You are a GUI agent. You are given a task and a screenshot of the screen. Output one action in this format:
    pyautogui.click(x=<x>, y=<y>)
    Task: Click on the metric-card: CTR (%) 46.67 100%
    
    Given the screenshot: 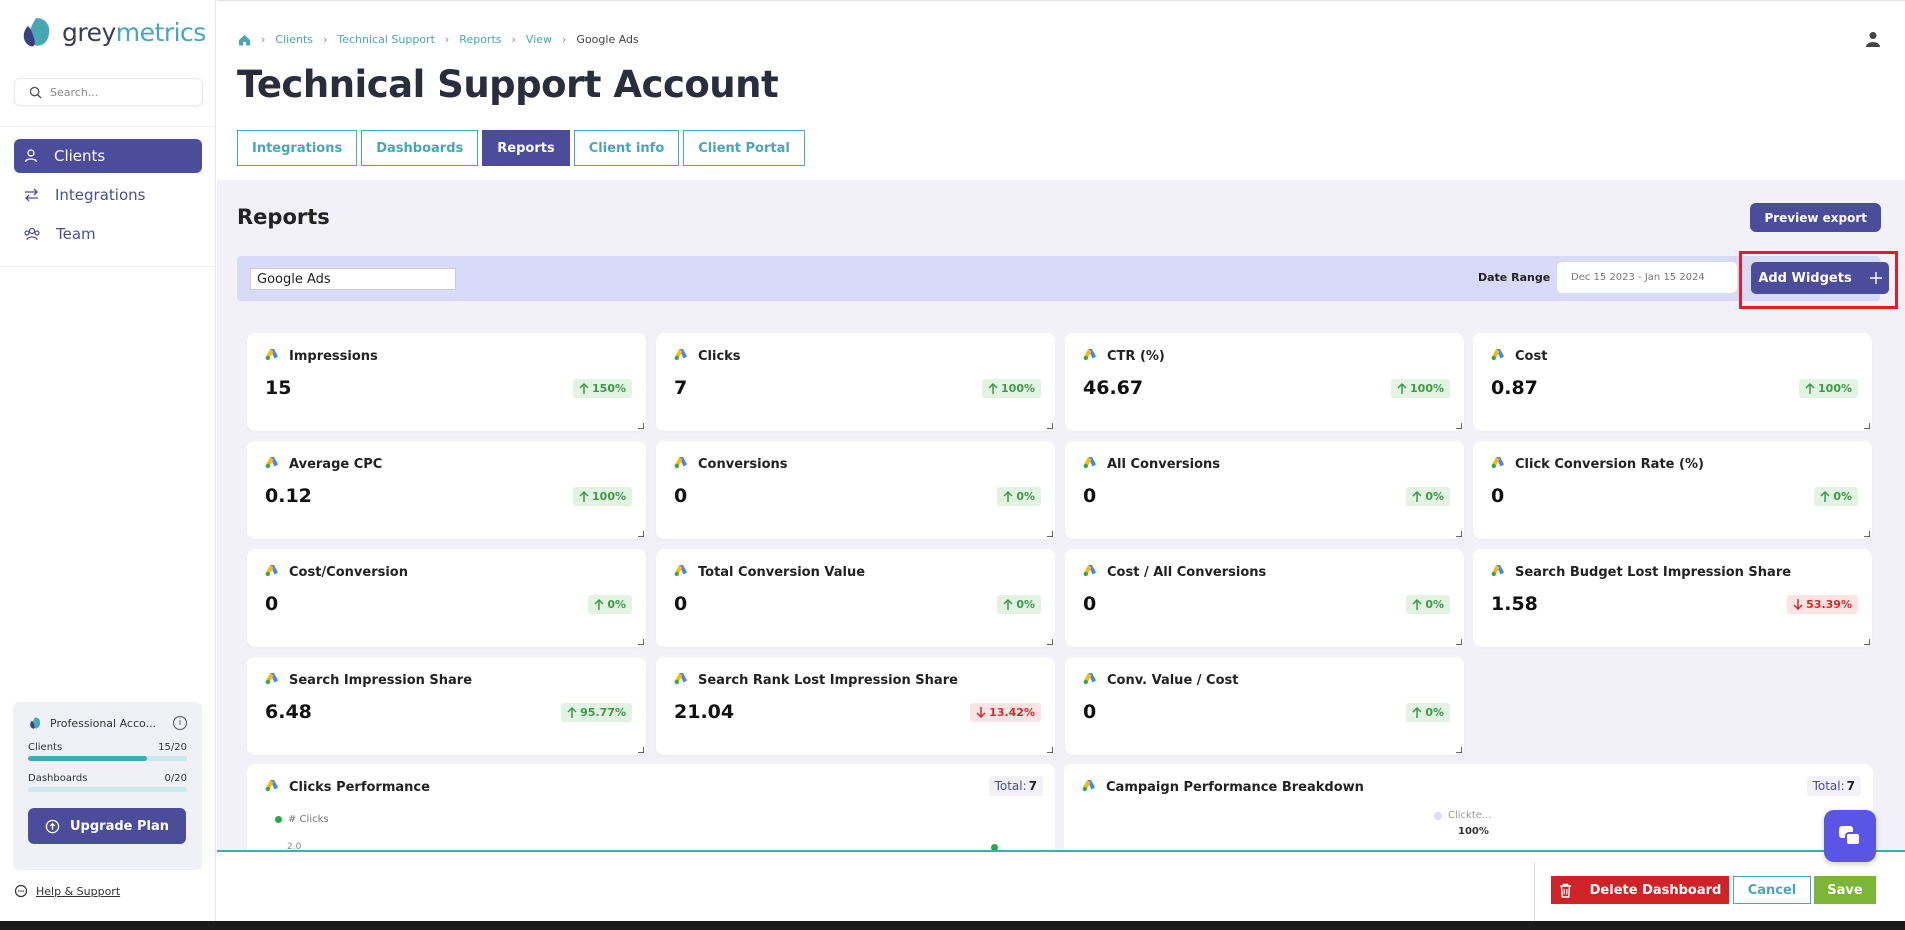 What is the action you would take?
    pyautogui.click(x=1264, y=382)
    